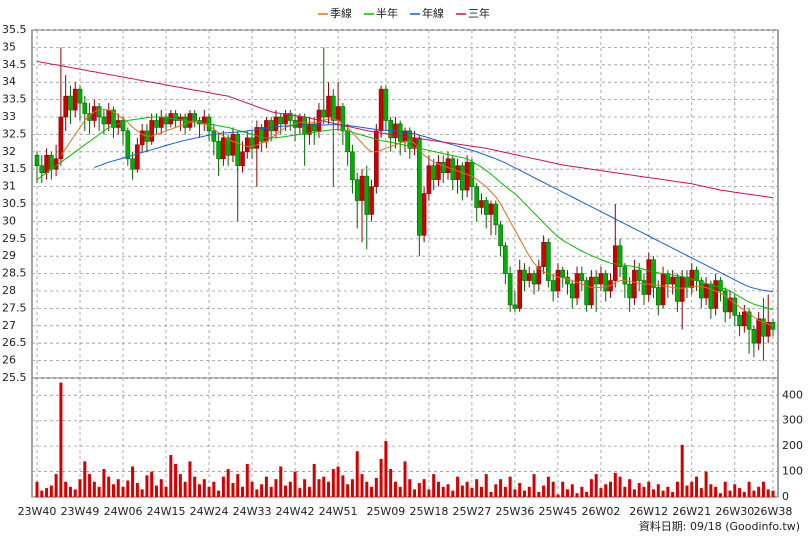  I want to click on legend-label: 半年, so click(387, 13).